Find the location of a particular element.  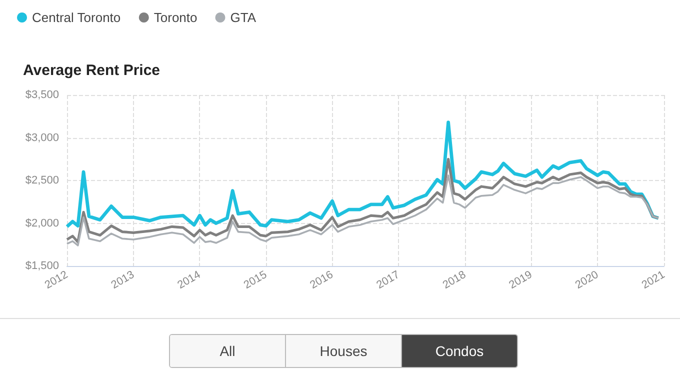

y-tick-label: $2,500 is located at coordinates (42, 180).